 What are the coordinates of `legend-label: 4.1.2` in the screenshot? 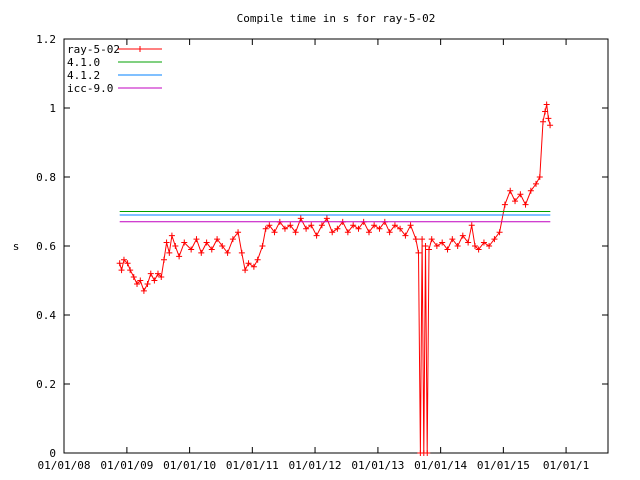 It's located at (83, 75).